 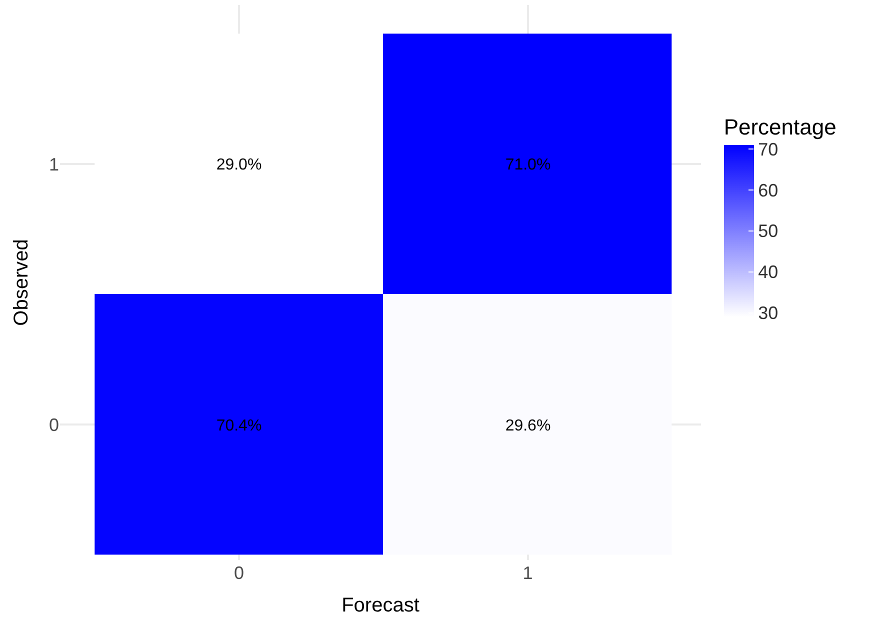 What do you see at coordinates (528, 426) in the screenshot?
I see `data-label: 29.6%` at bounding box center [528, 426].